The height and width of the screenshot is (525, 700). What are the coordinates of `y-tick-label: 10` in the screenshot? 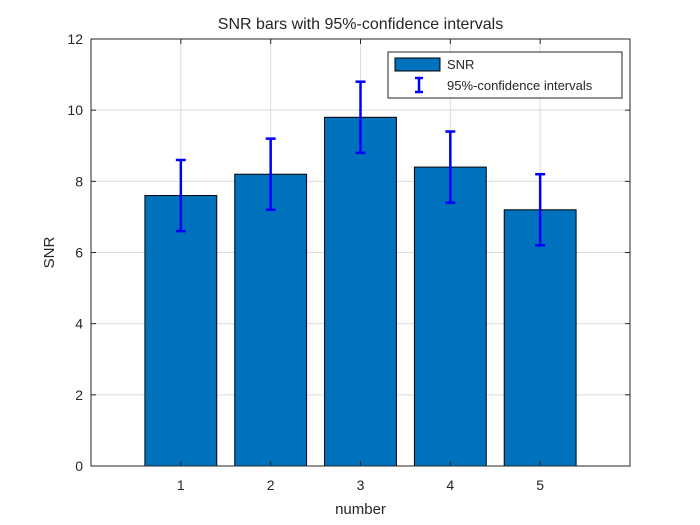 It's located at (75, 110).